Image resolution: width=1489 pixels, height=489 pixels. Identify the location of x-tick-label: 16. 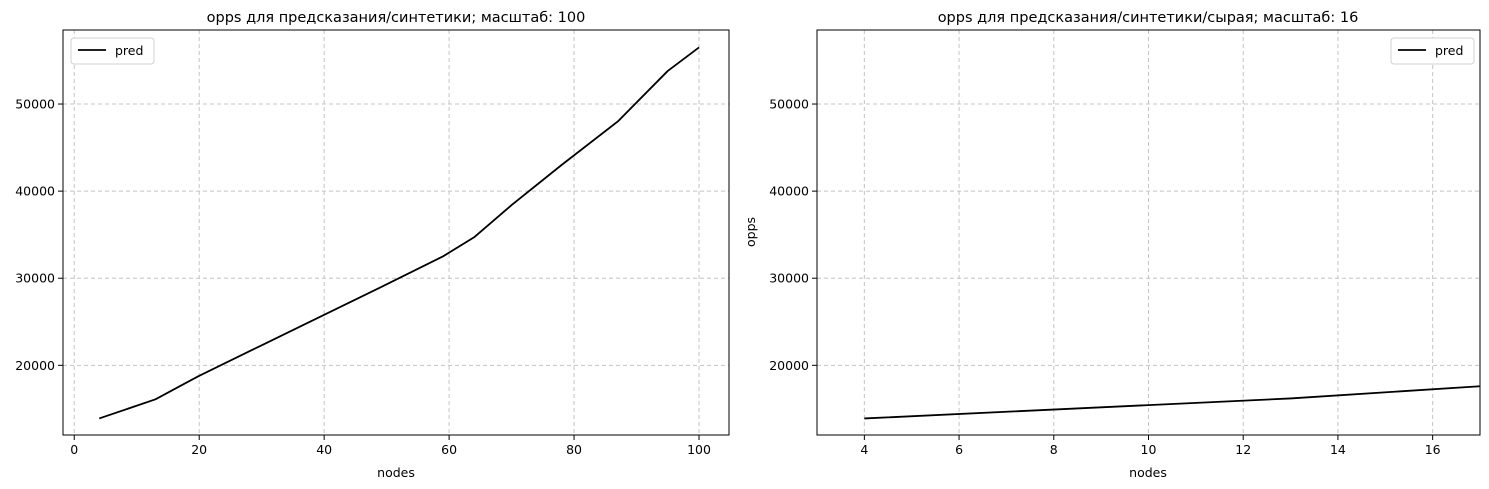
(1433, 449).